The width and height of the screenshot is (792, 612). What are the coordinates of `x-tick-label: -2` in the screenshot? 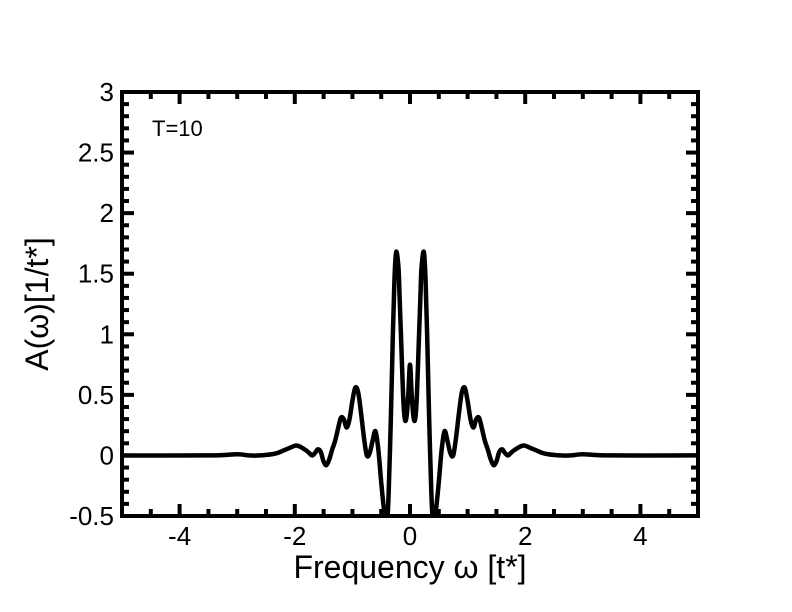 It's located at (294, 536).